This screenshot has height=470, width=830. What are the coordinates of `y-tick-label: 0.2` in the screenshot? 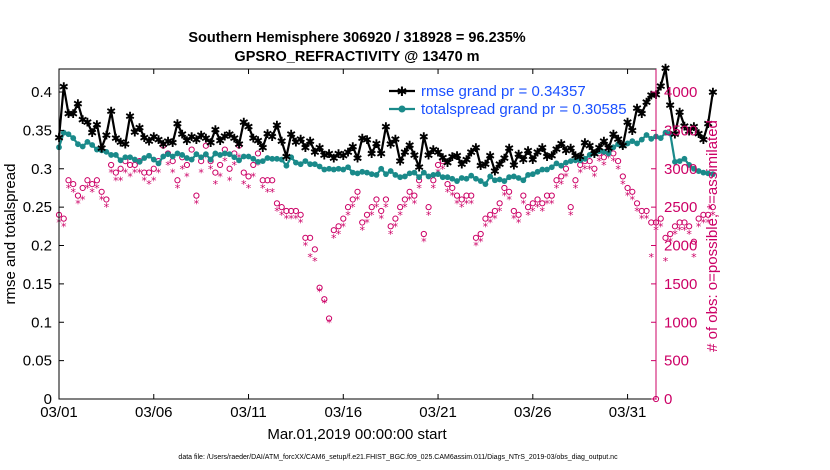 It's located at (41, 246).